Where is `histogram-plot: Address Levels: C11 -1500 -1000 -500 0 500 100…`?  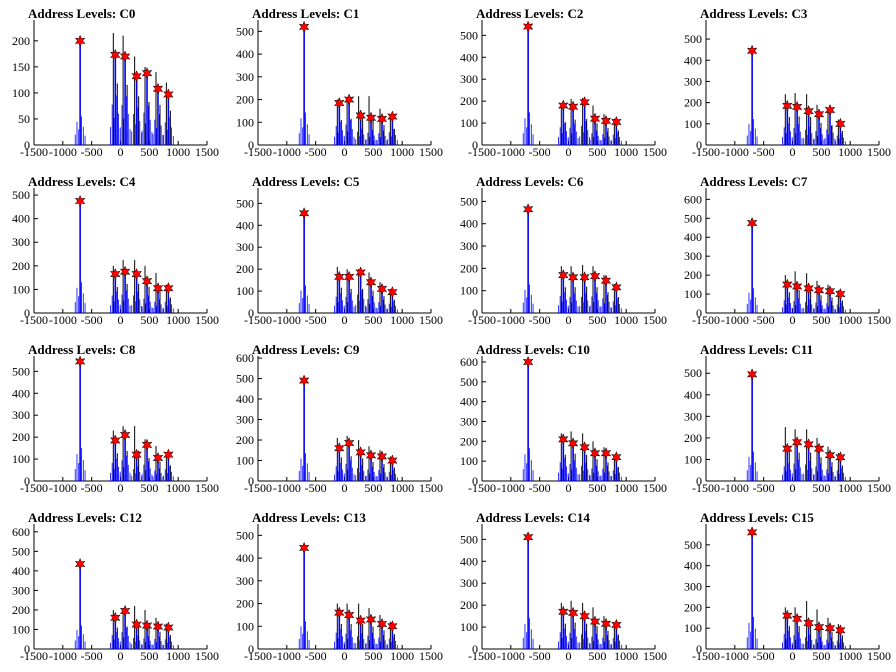 histogram-plot: Address Levels: C11 -1500 -1000 -500 0 500 100… is located at coordinates (787, 418).